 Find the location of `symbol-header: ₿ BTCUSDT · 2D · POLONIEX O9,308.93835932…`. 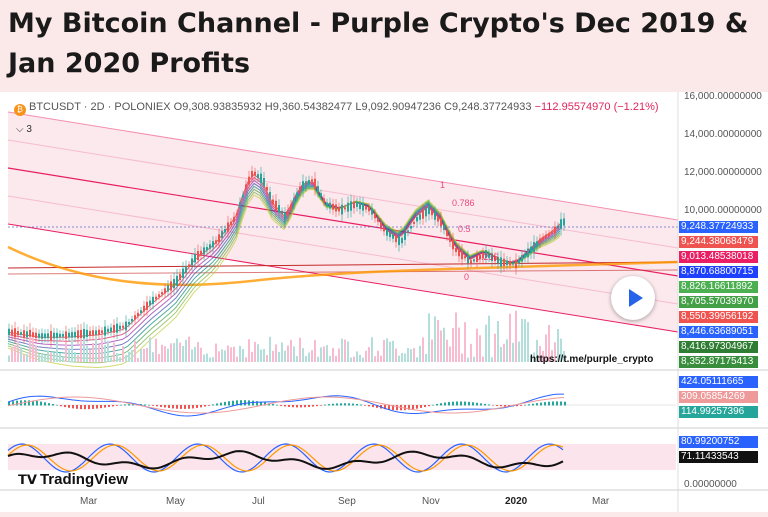

symbol-header: ₿ BTCUSDT · 2D · POLONIEX O9,308.93835932… is located at coordinates (336, 108).